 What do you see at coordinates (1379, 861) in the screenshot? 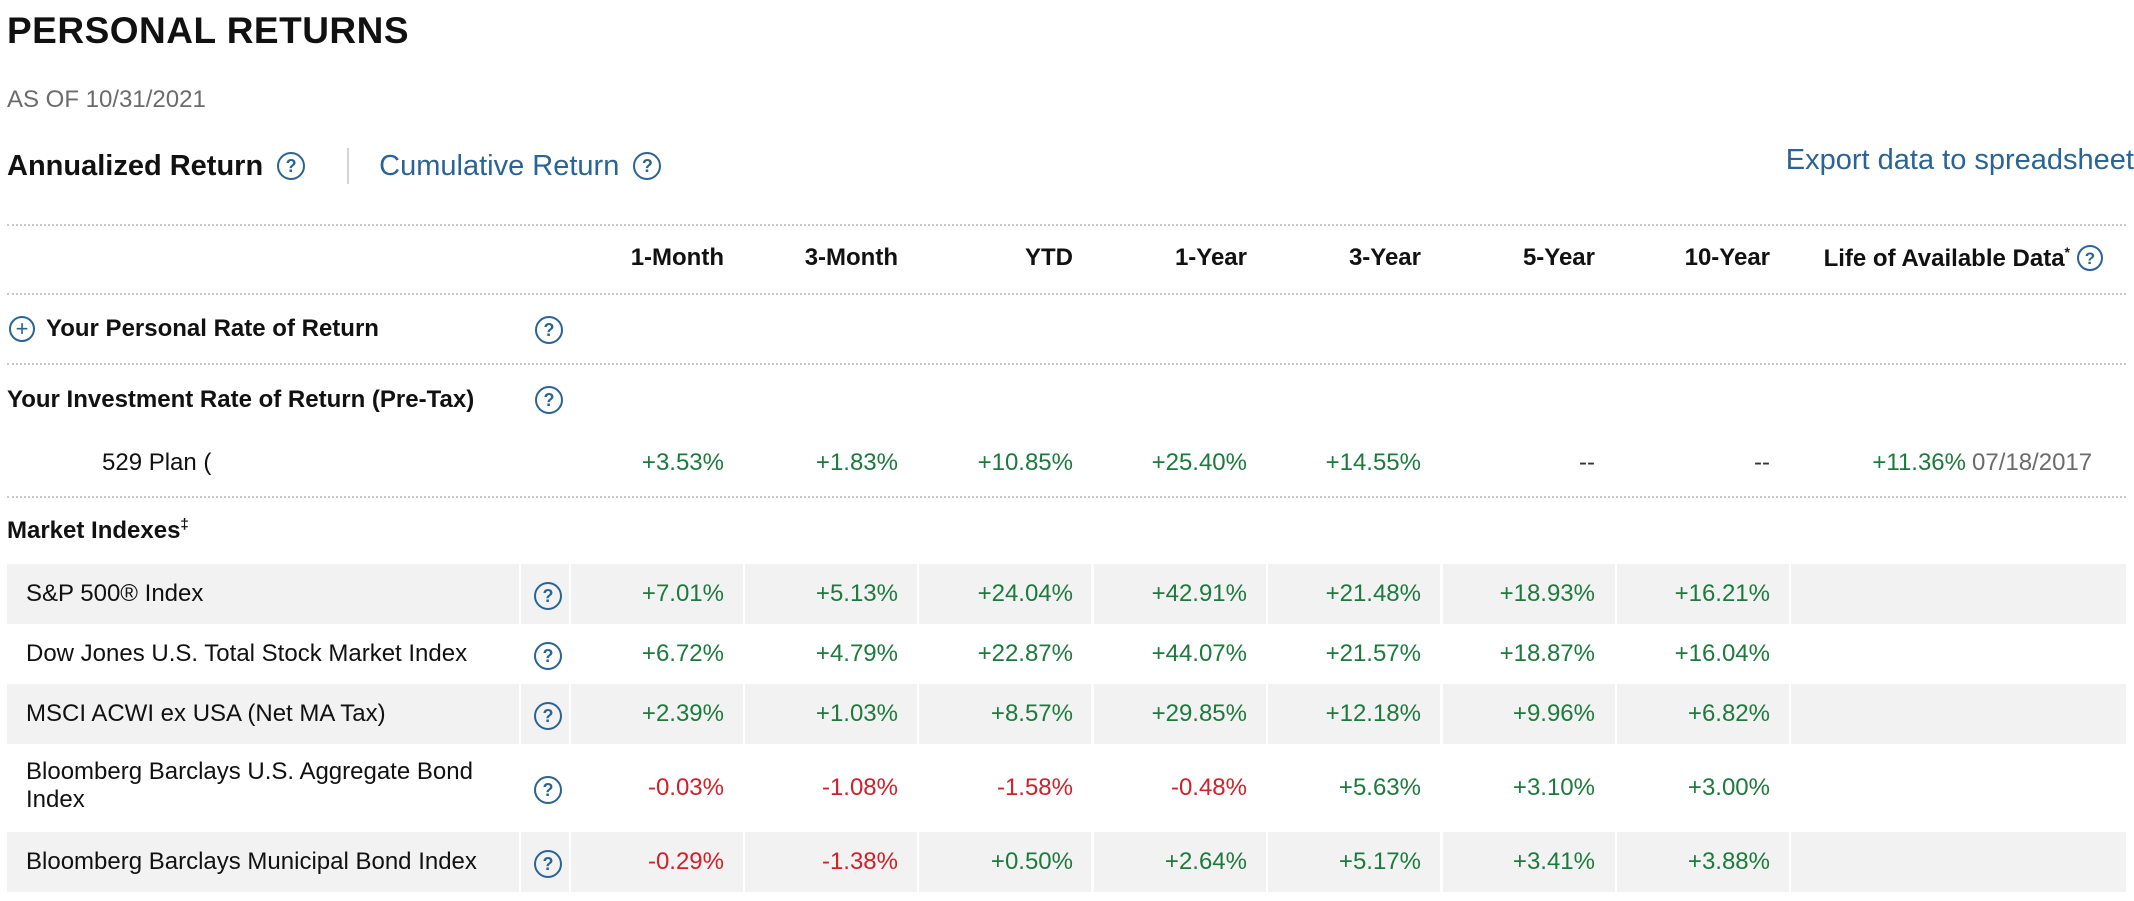
I see `market-return-value: +5.17%` at bounding box center [1379, 861].